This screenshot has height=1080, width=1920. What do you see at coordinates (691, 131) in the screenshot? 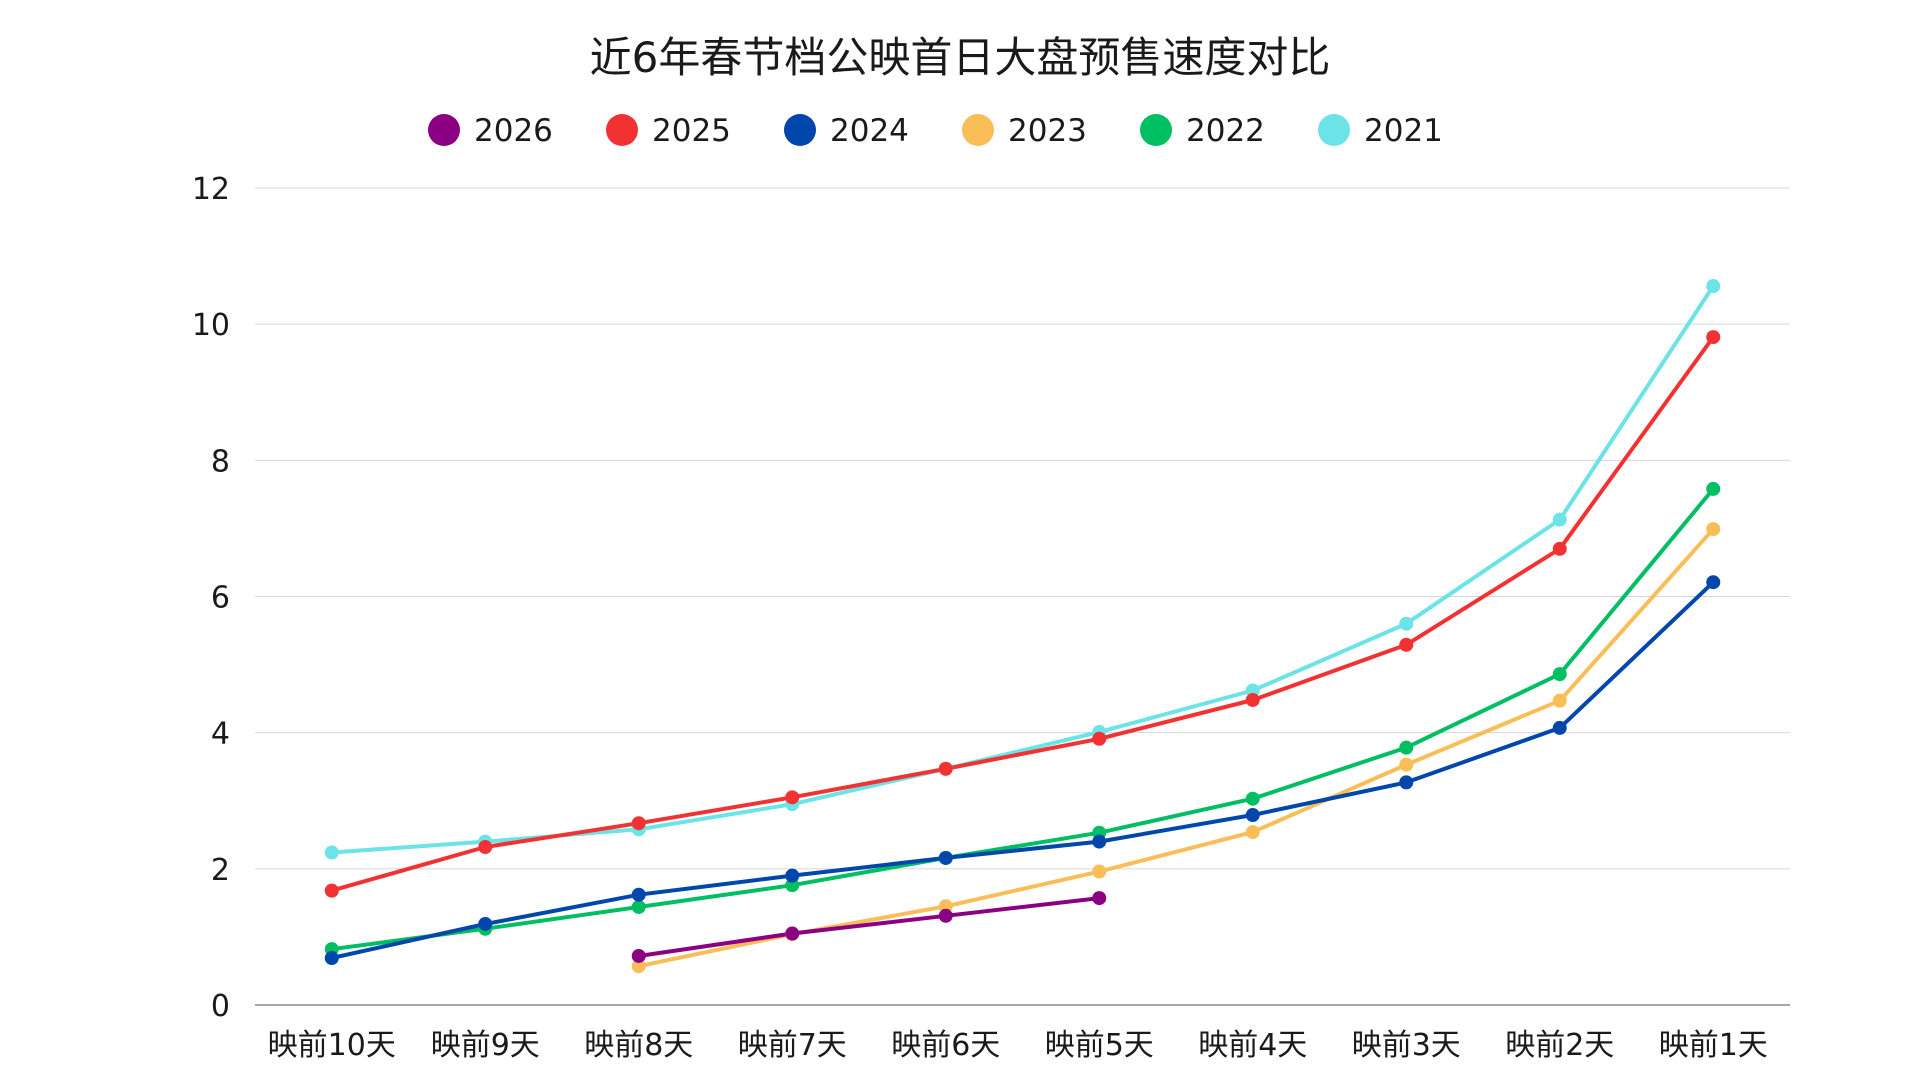
I see `legend-label: 2025` at bounding box center [691, 131].